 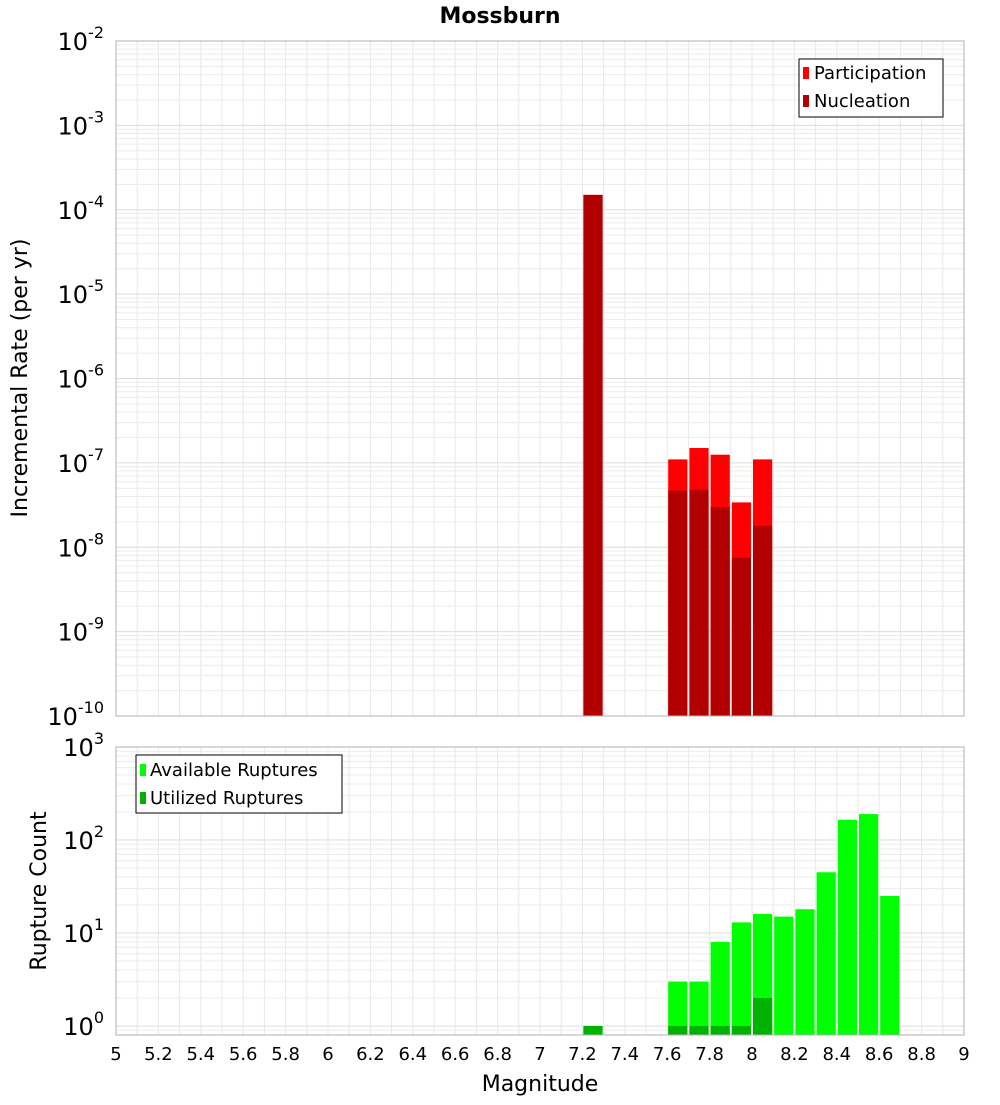 What do you see at coordinates (455, 1054) in the screenshot?
I see `x-tick-label: 6.6` at bounding box center [455, 1054].